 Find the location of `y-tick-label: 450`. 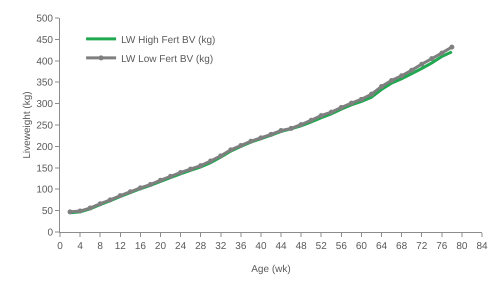

y-tick-label: 450 is located at coordinates (45, 40).